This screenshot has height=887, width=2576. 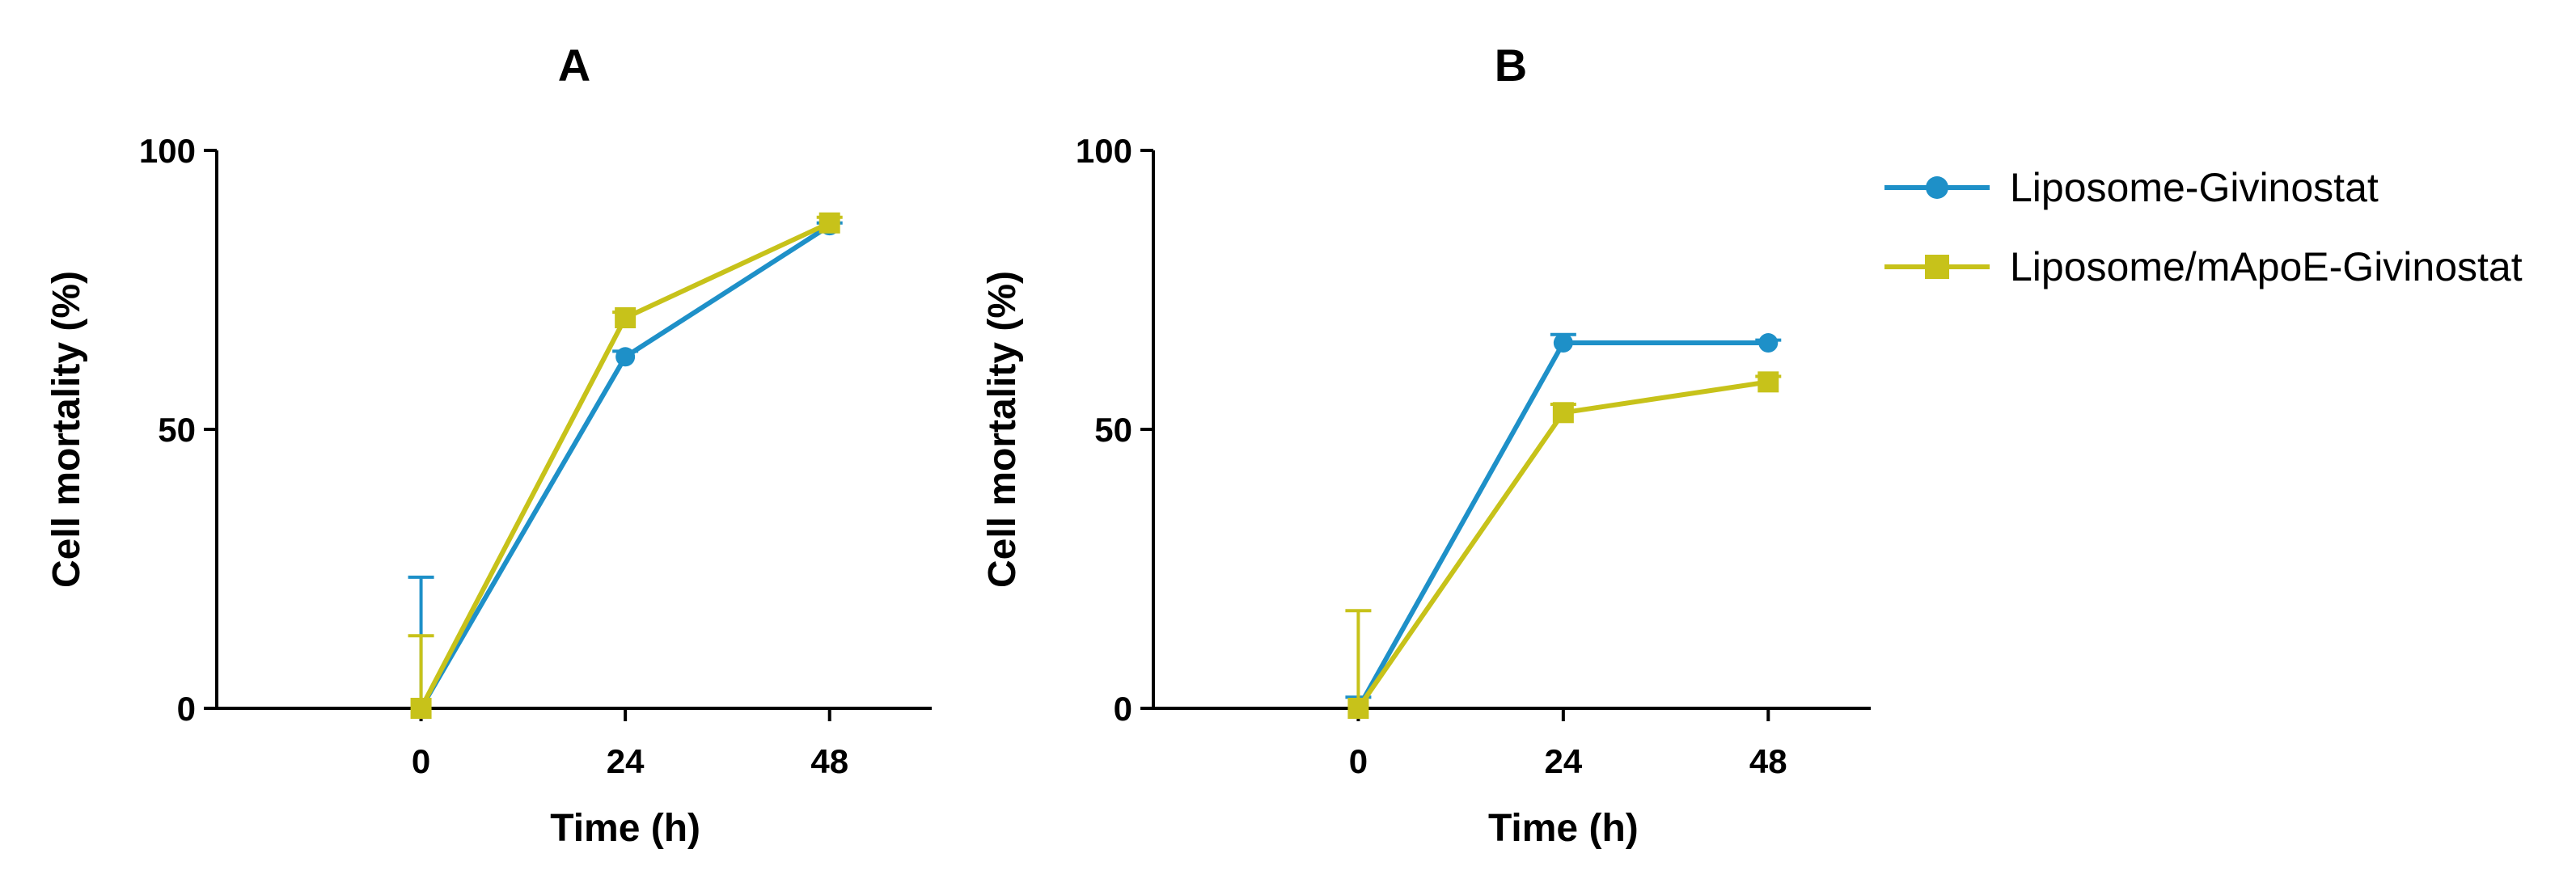 I want to click on legend-item: Liposome-Givinostat, so click(x=2132, y=187).